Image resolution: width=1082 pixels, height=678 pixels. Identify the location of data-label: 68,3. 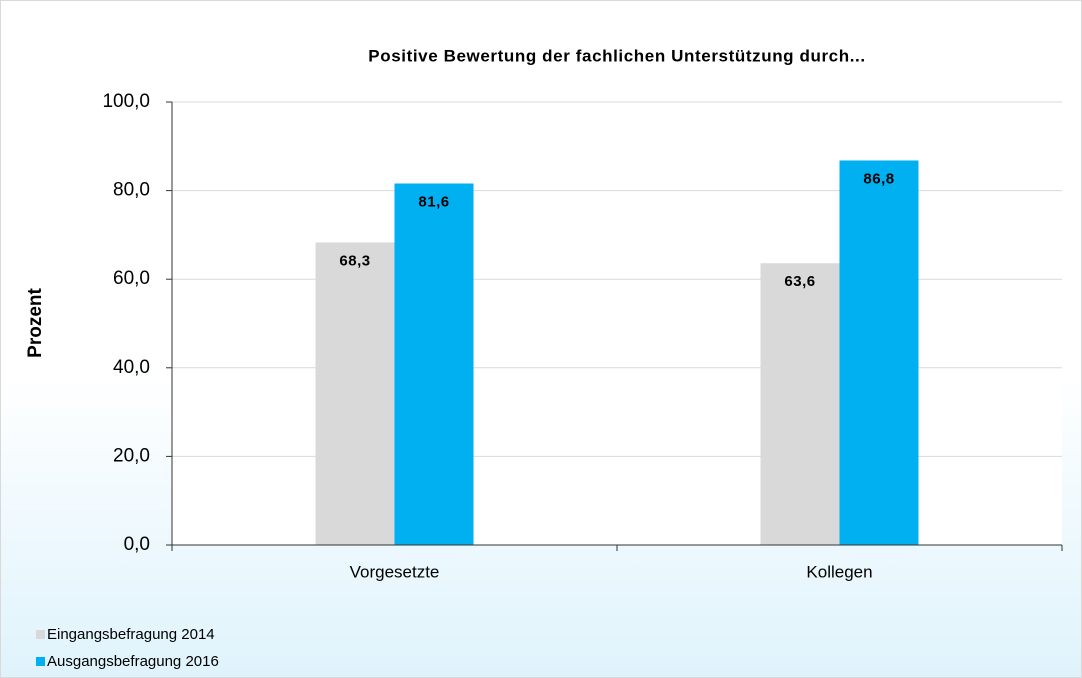
(354, 260).